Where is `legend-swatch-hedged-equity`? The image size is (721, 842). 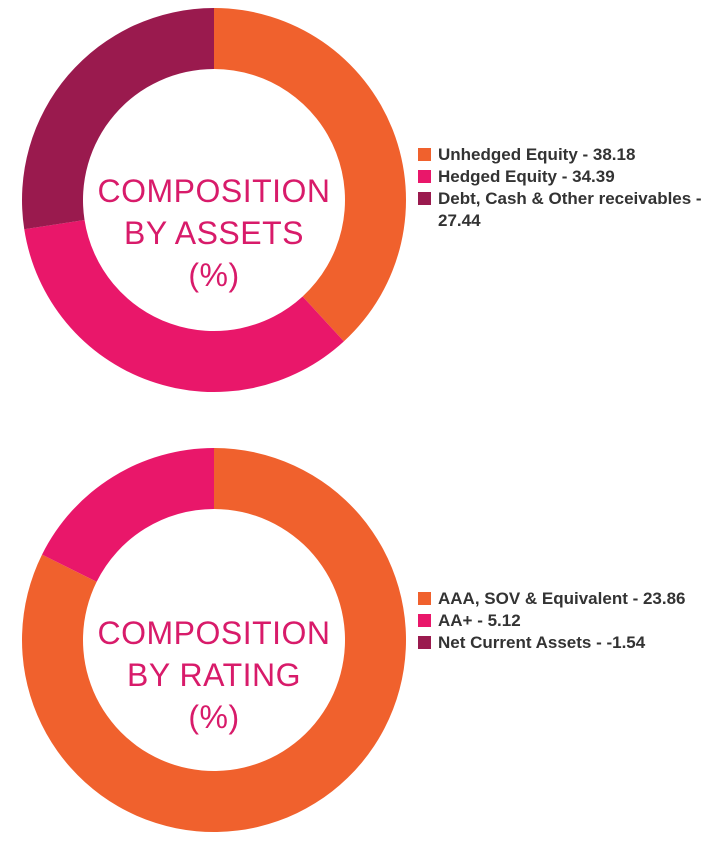
legend-swatch-hedged-equity is located at coordinates (424, 176).